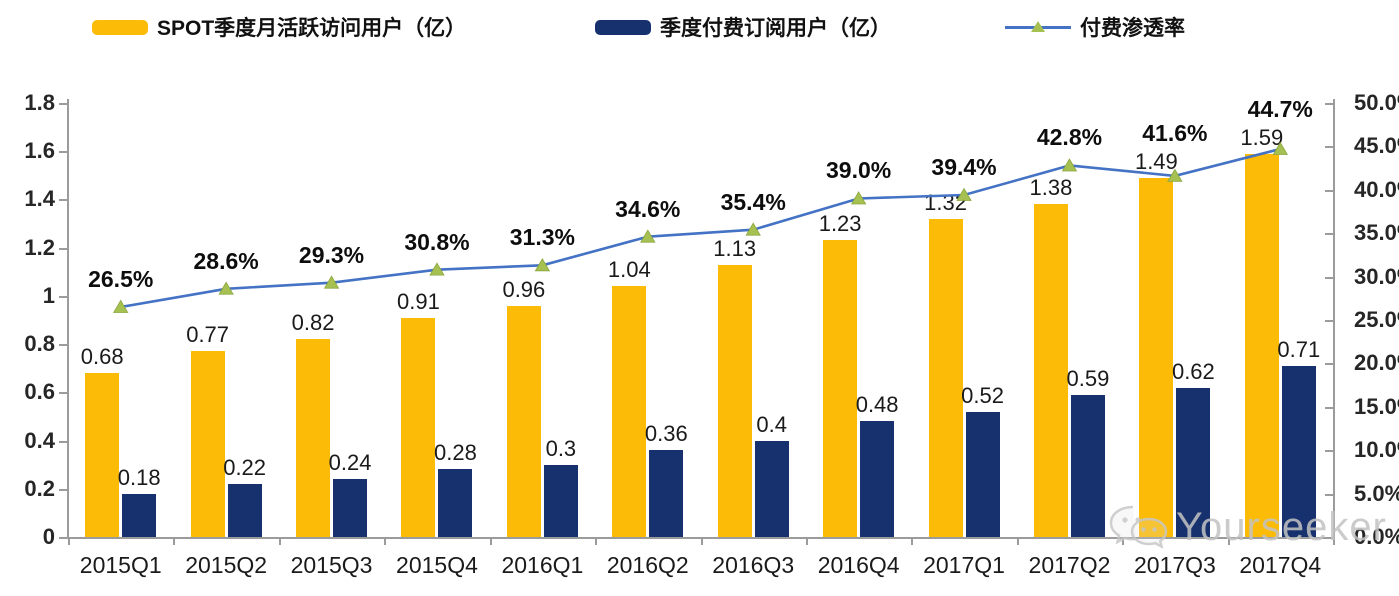 This screenshot has height=596, width=1399. I want to click on watermark: Yourseeker, so click(1247, 527).